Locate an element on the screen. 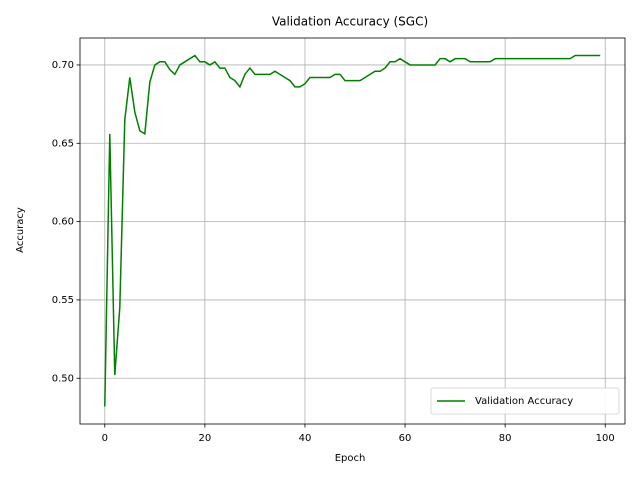  legend-box is located at coordinates (525, 401).